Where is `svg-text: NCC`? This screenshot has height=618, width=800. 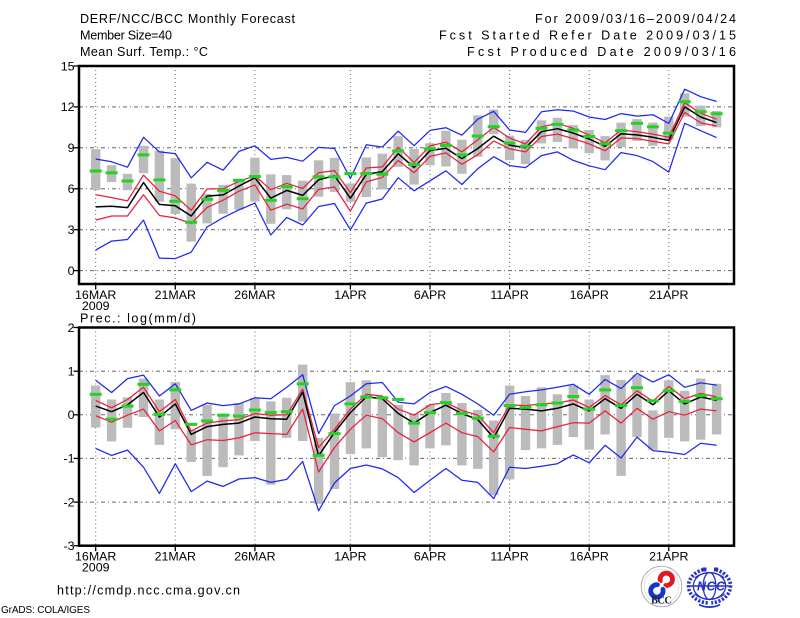 svg-text: NCC is located at coordinates (711, 587).